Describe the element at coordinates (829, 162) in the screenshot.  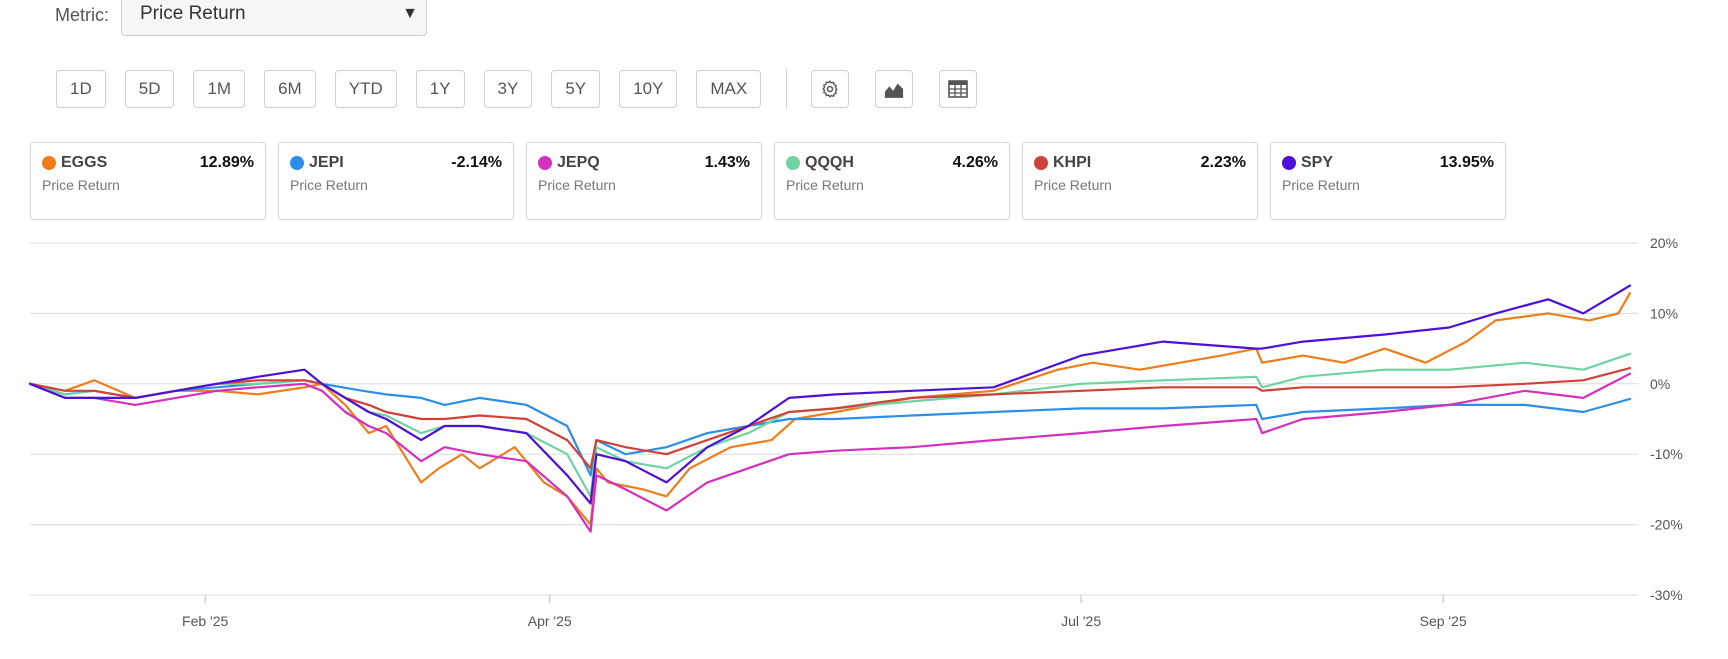
I see `legend-ticker: QQQH` at that location.